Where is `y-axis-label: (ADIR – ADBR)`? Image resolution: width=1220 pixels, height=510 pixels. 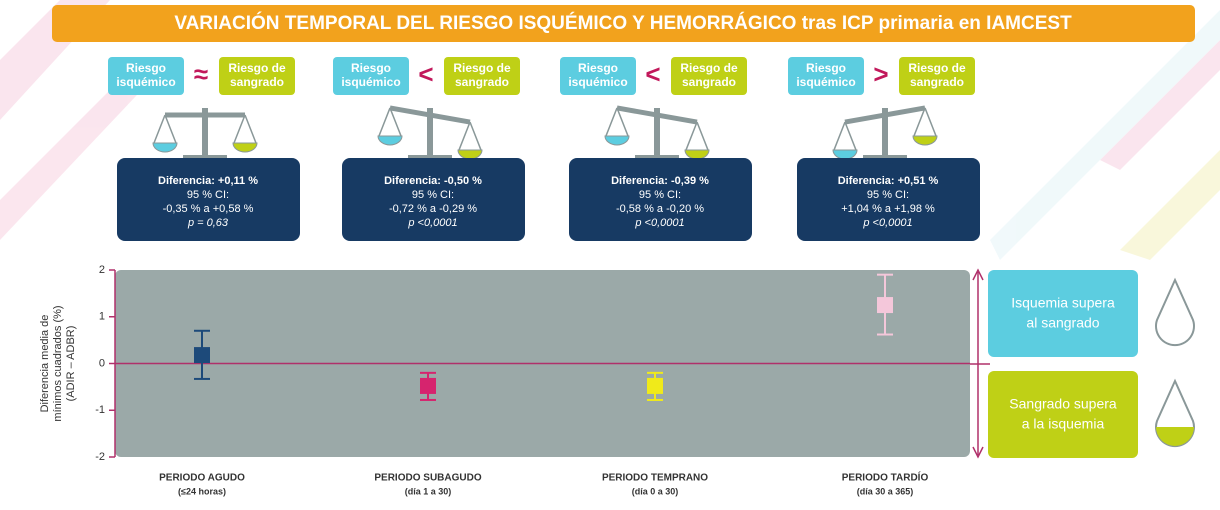 y-axis-label: (ADIR – ADBR) is located at coordinates (71, 364).